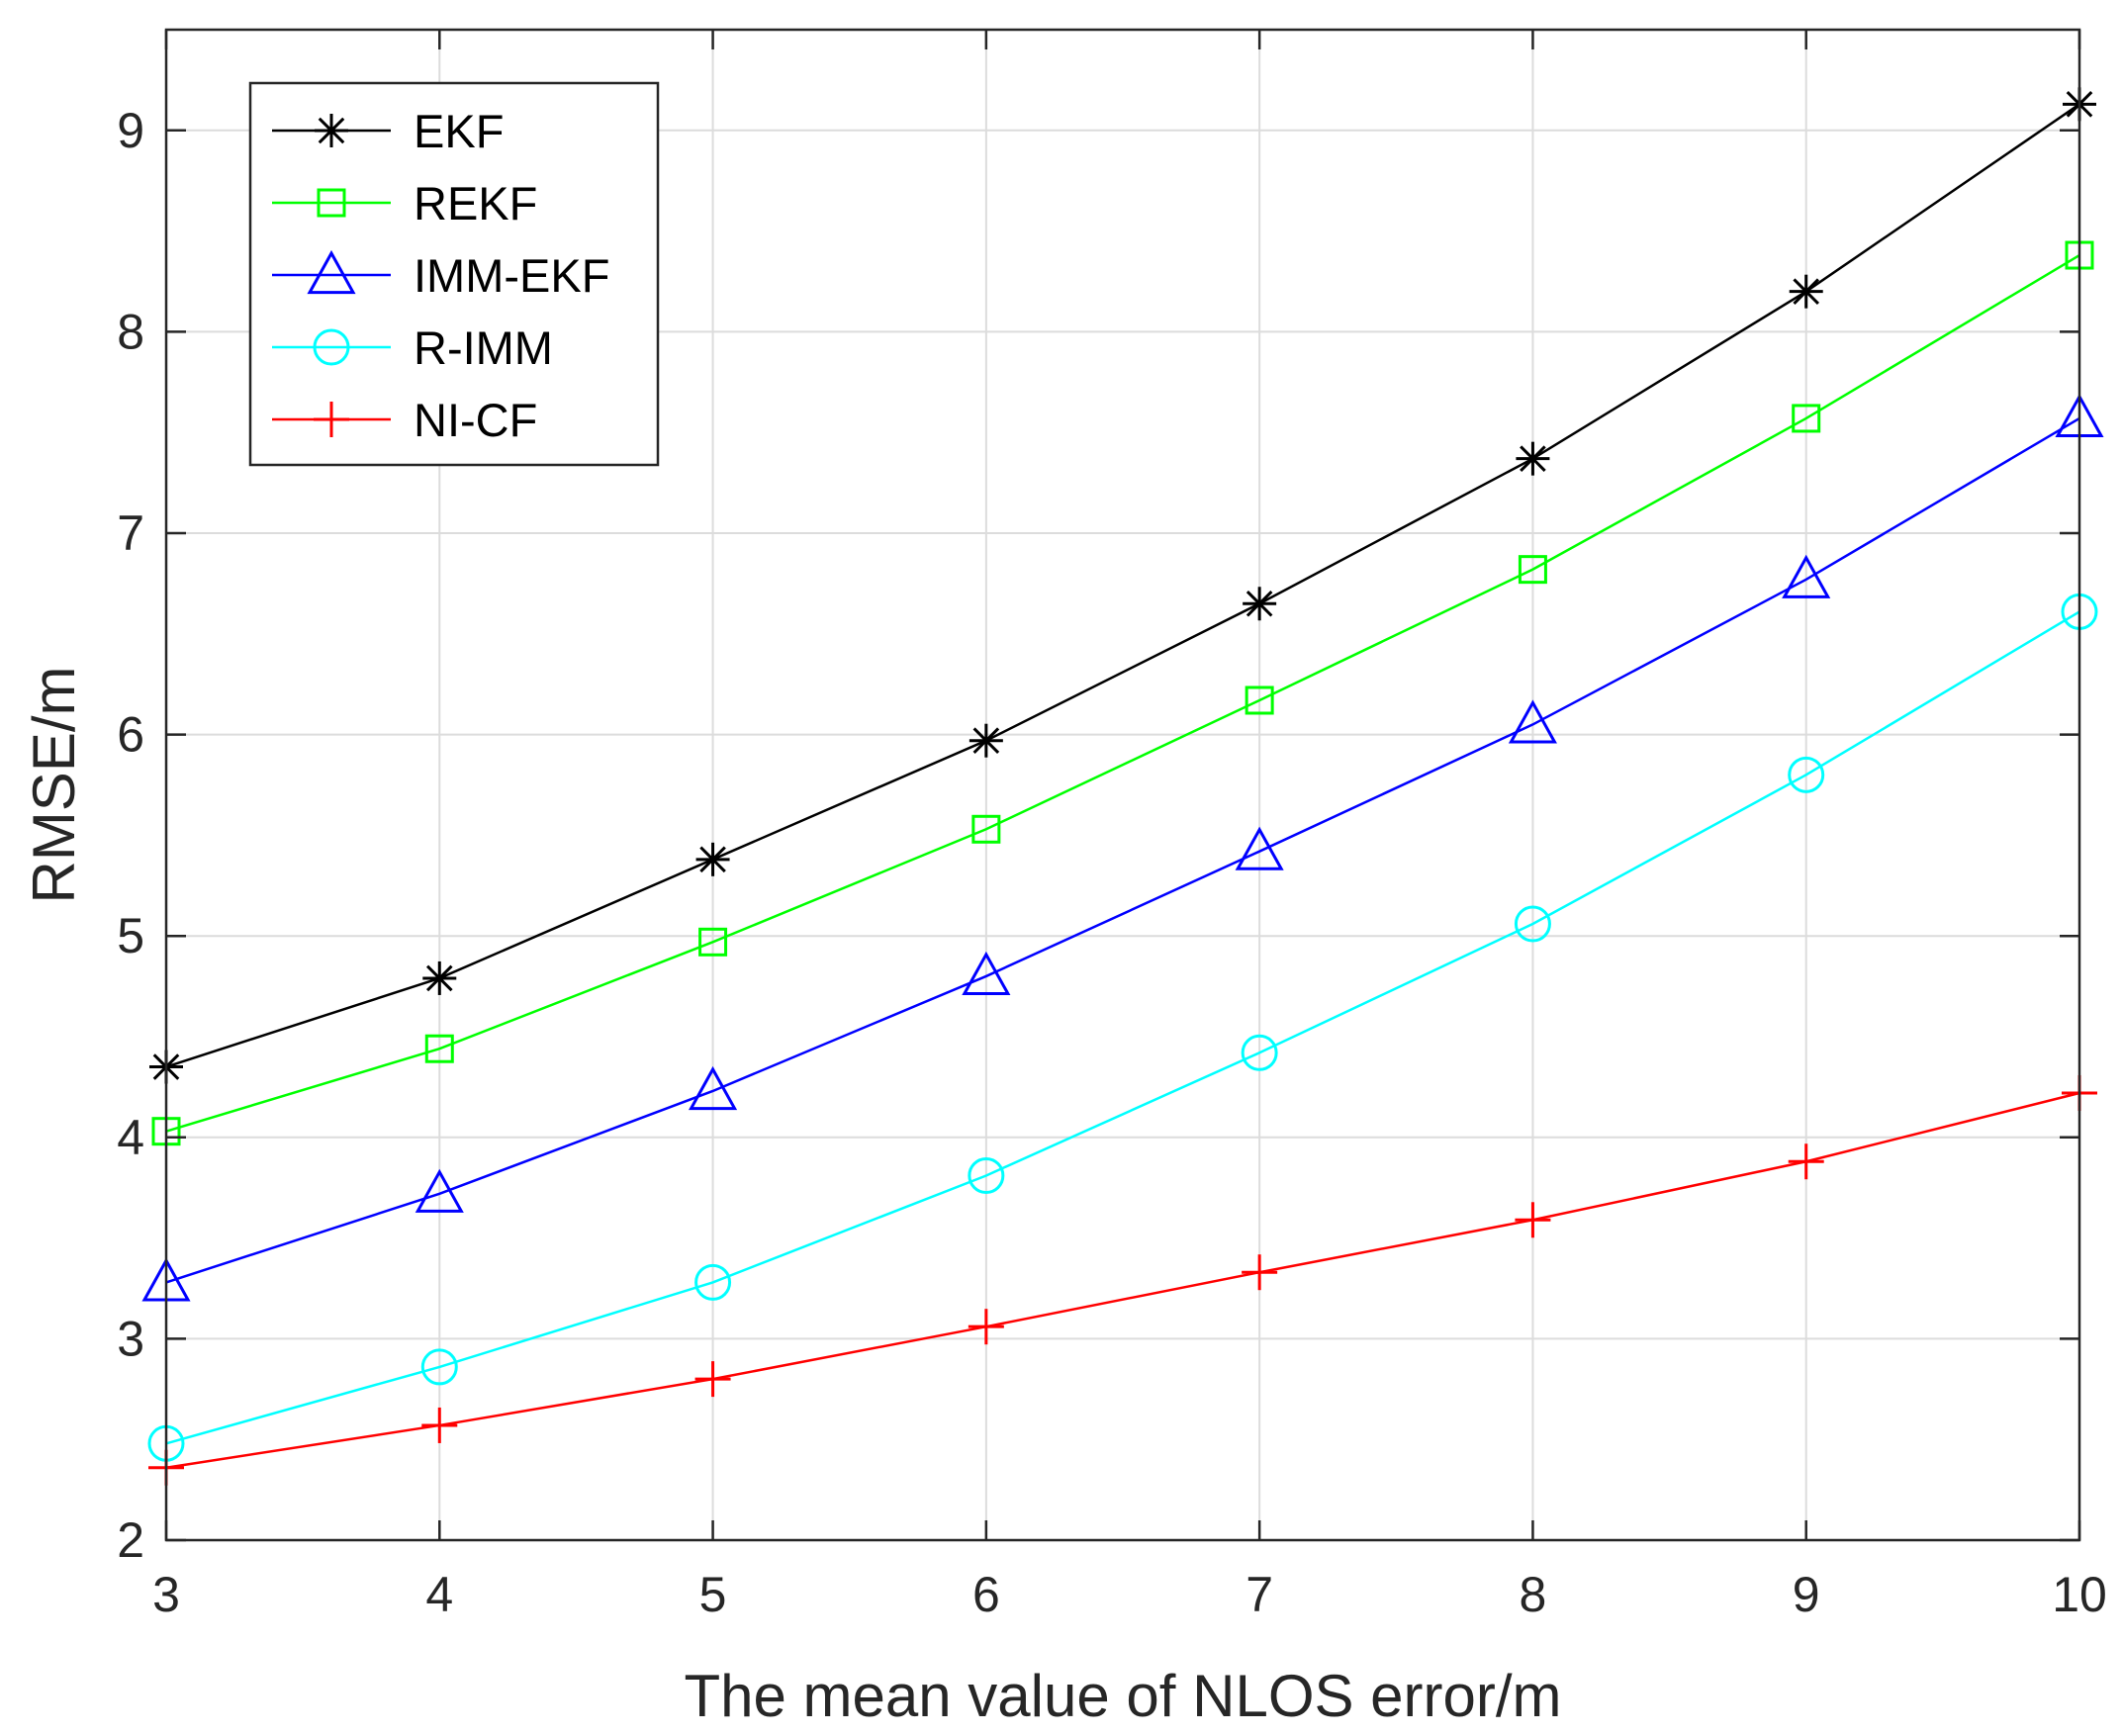 This screenshot has width=2122, height=1736. Describe the element at coordinates (130, 533) in the screenshot. I see `y-tick-label: 7` at that location.